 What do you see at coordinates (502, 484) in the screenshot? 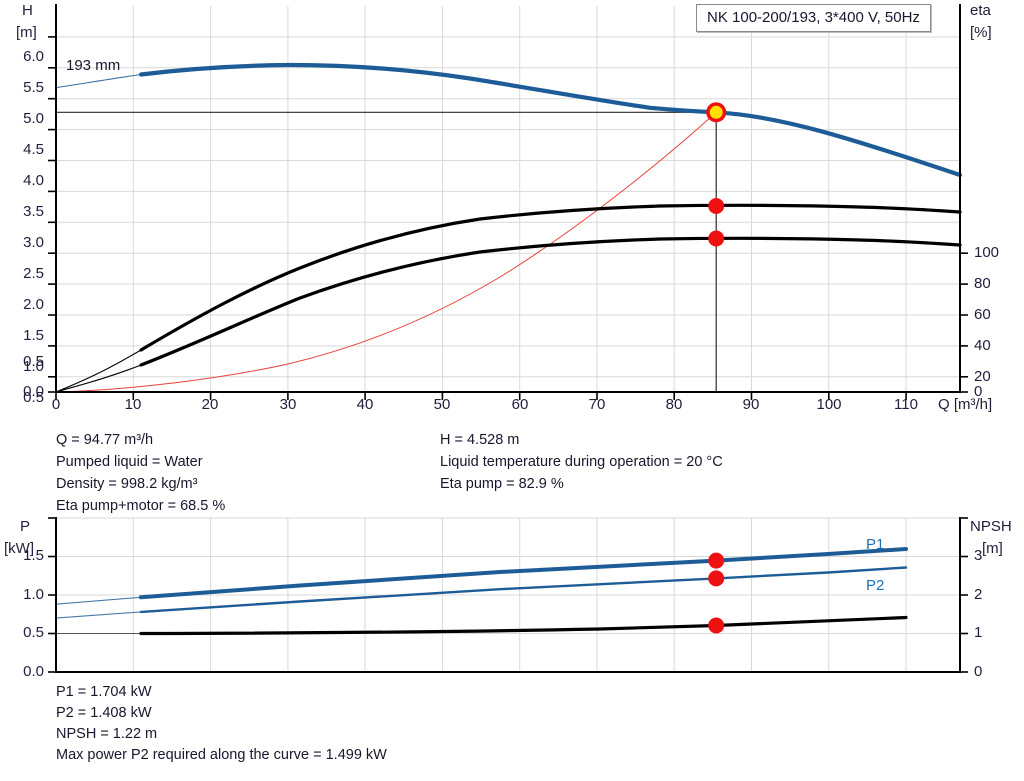
I see `info-right-line-3: Eta pump = 82.9 %` at bounding box center [502, 484].